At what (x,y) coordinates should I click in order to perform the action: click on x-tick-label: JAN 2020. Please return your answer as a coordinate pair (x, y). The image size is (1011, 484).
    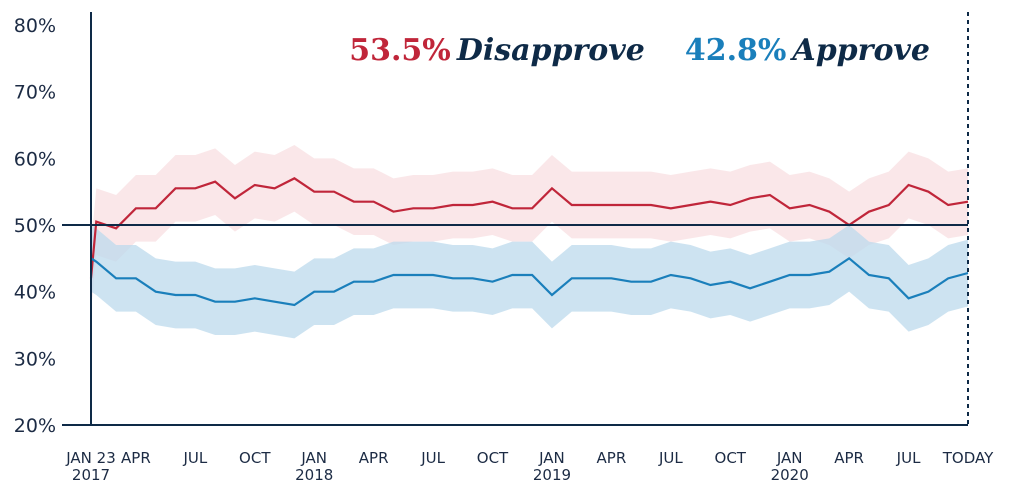
    Looking at the image, I should click on (790, 466).